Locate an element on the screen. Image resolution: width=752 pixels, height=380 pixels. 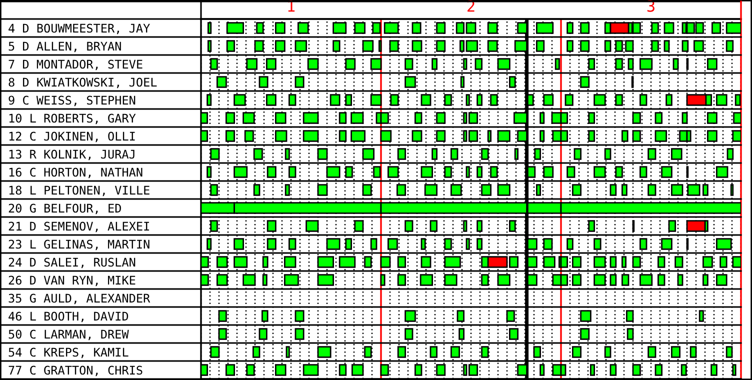
y-tick-label: 16 C HORTON, NATHAN is located at coordinates (75, 173).